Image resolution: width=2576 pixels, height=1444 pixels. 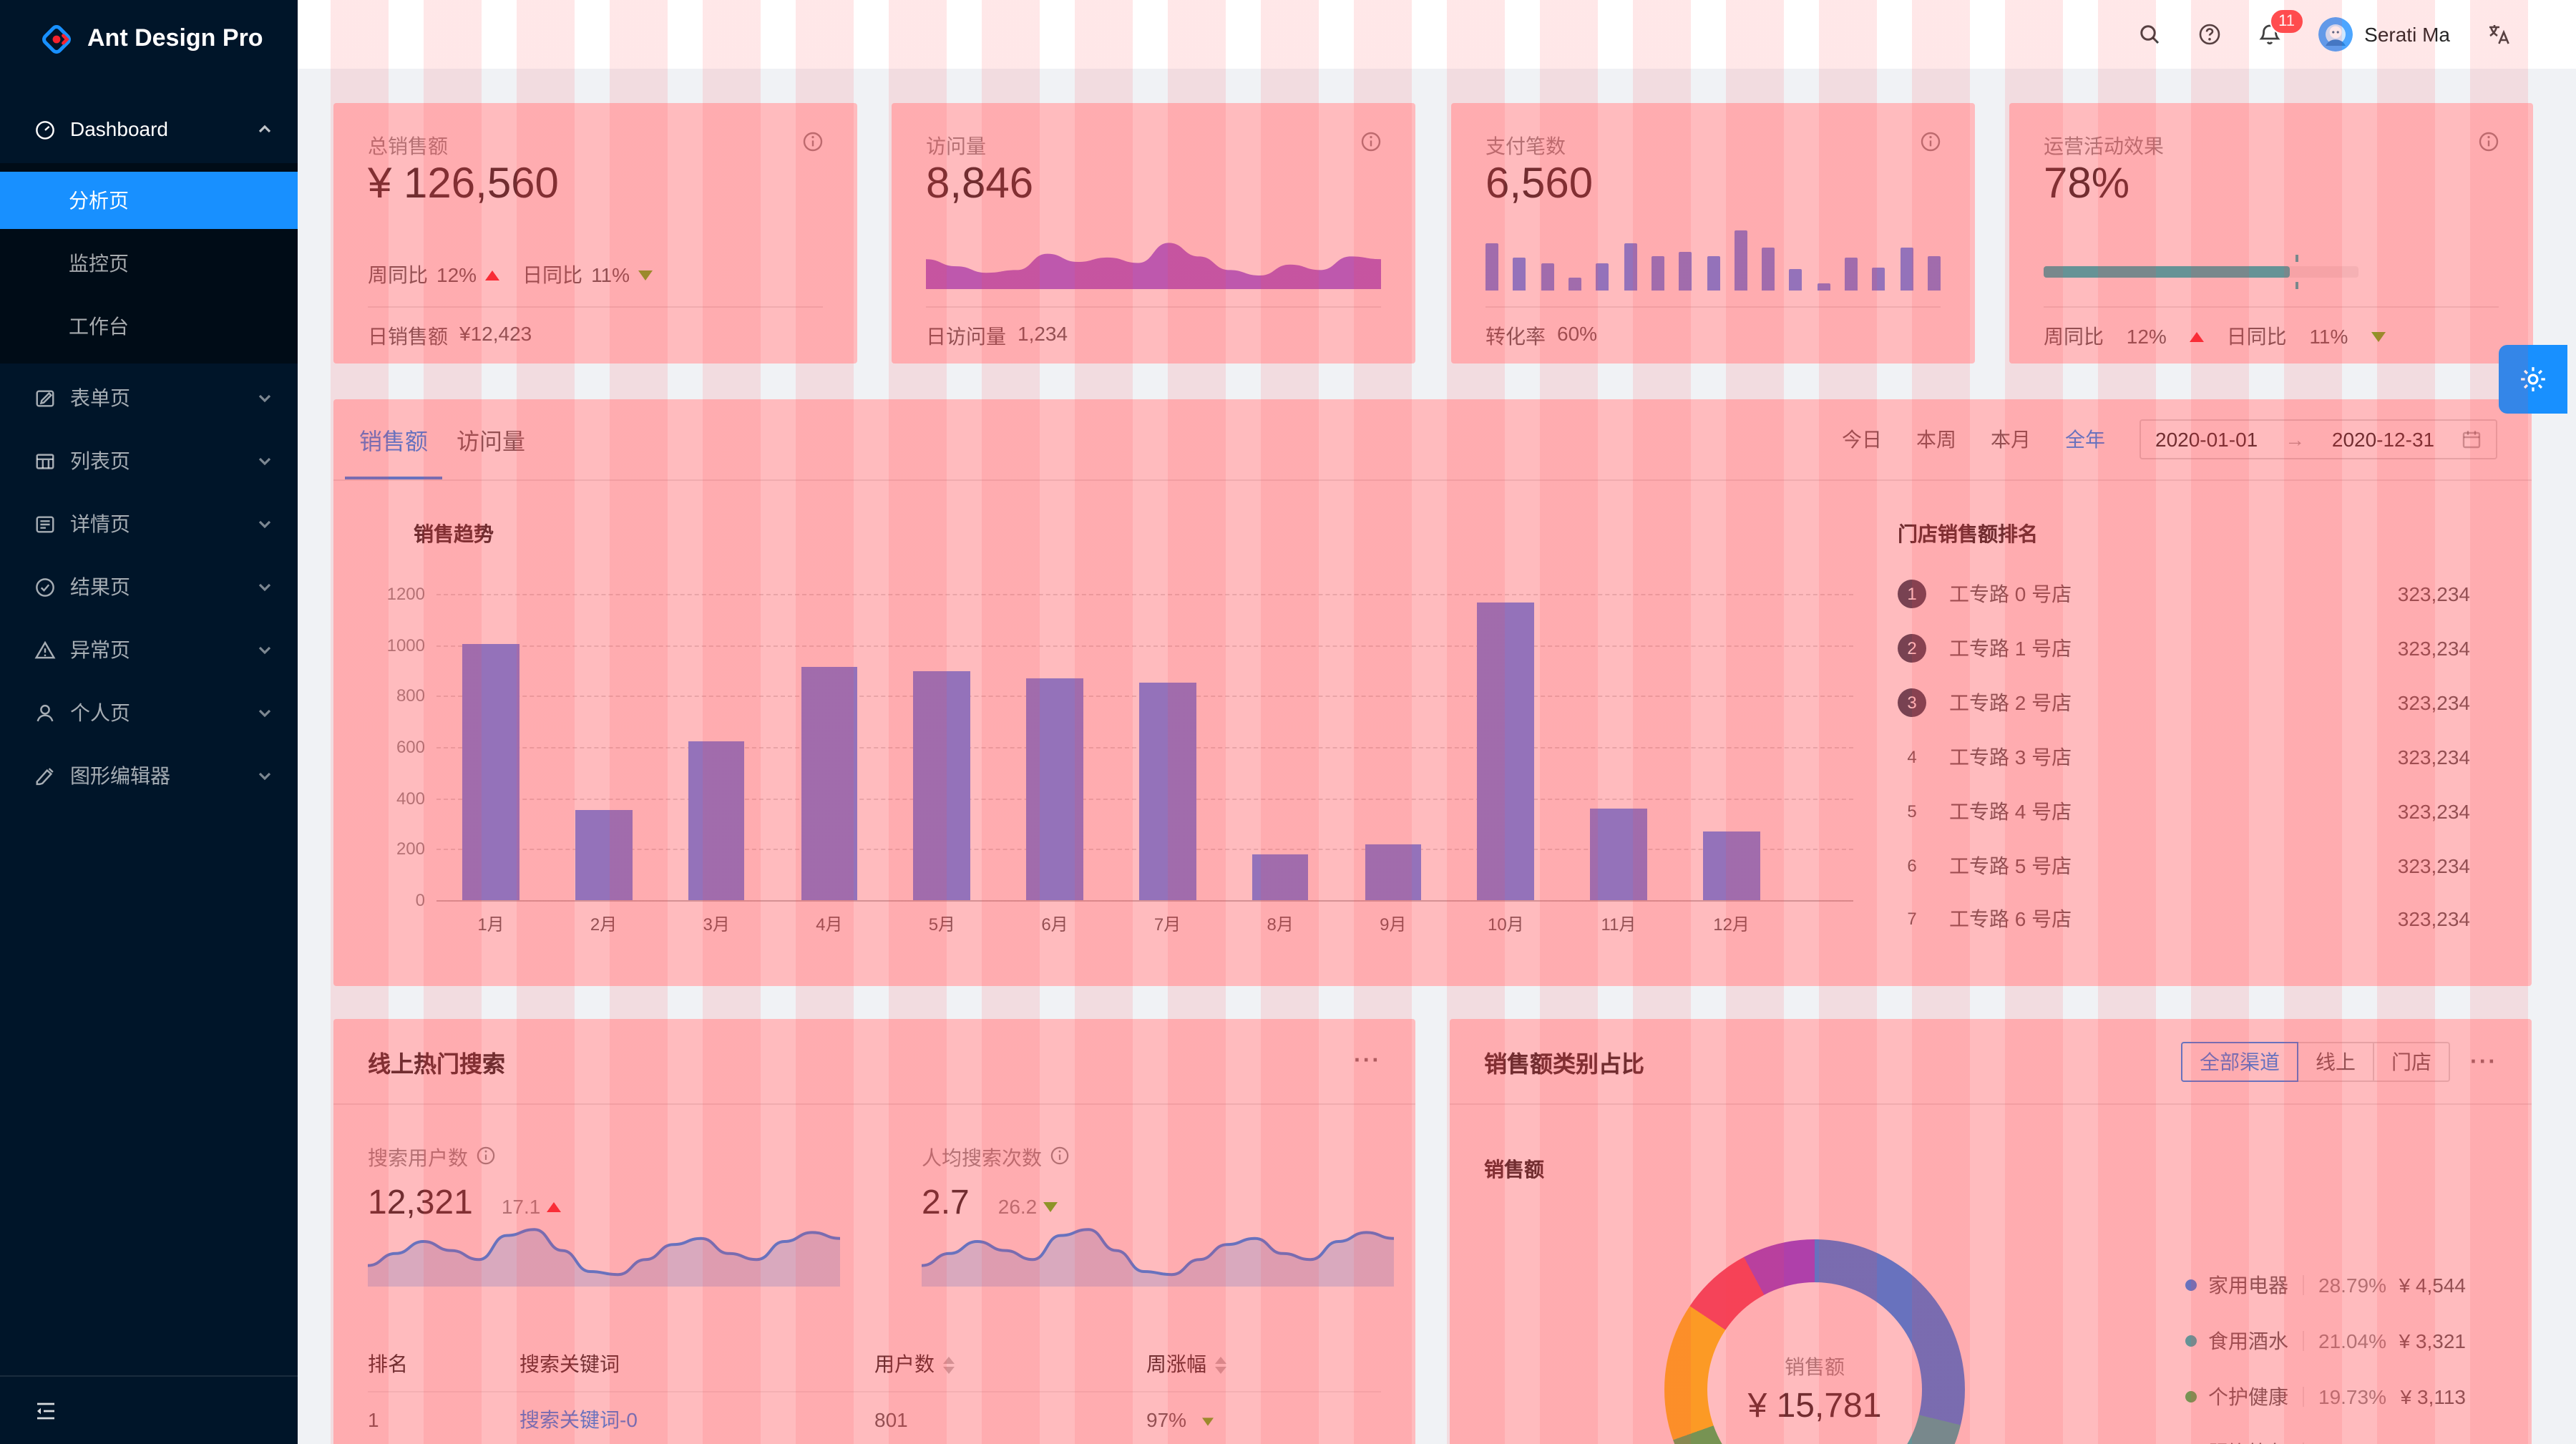 I want to click on sidebar-item-2: 列表页, so click(x=149, y=461).